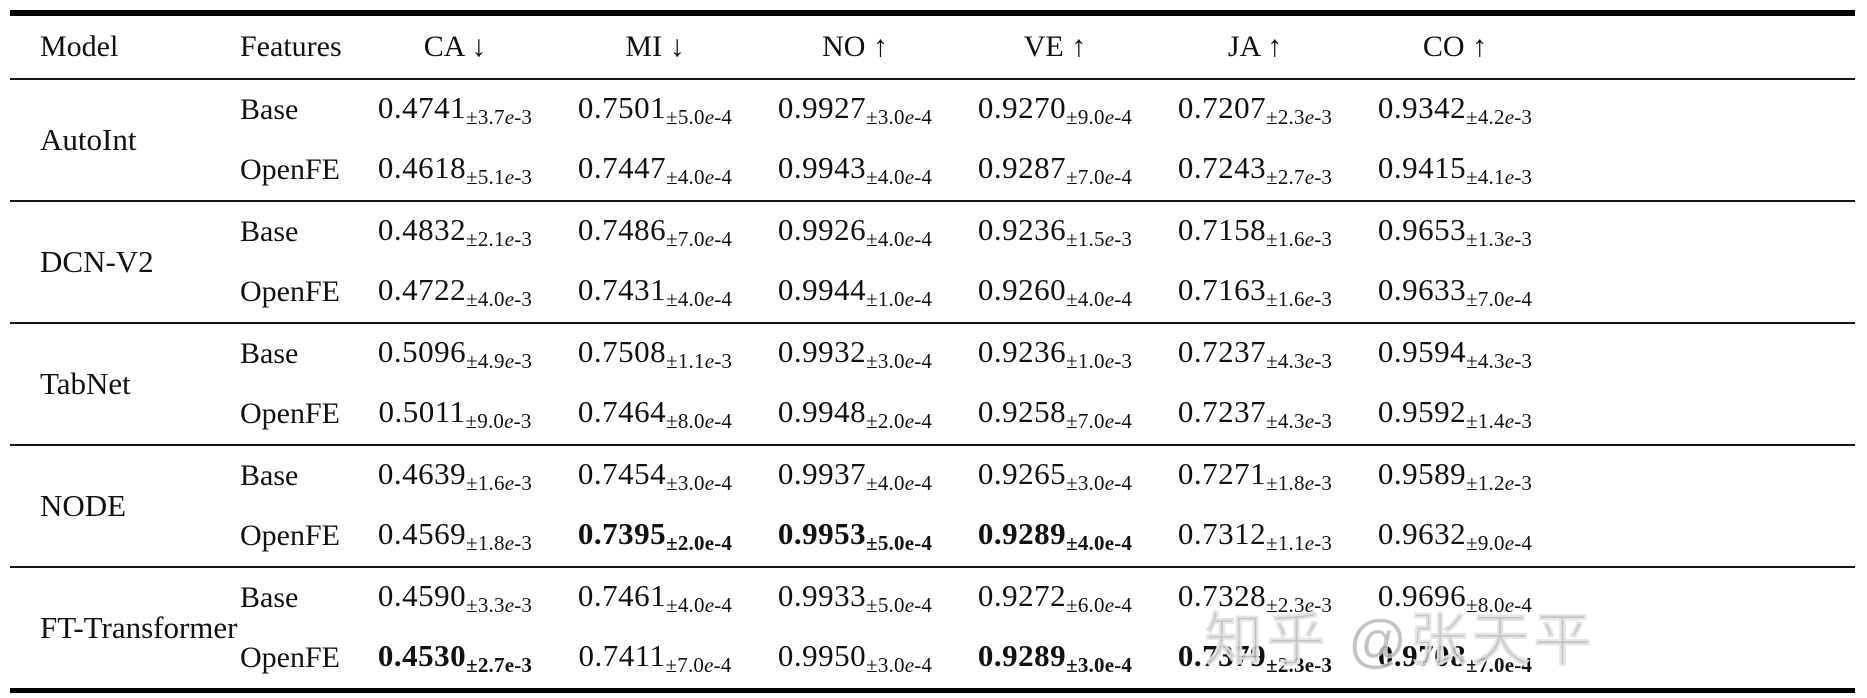  I want to click on metric-value: 0.9926±4.0e-4, so click(855, 231).